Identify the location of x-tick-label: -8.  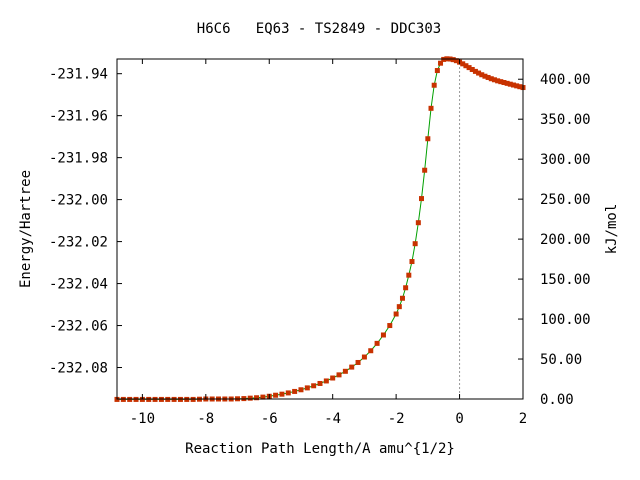
(205, 419).